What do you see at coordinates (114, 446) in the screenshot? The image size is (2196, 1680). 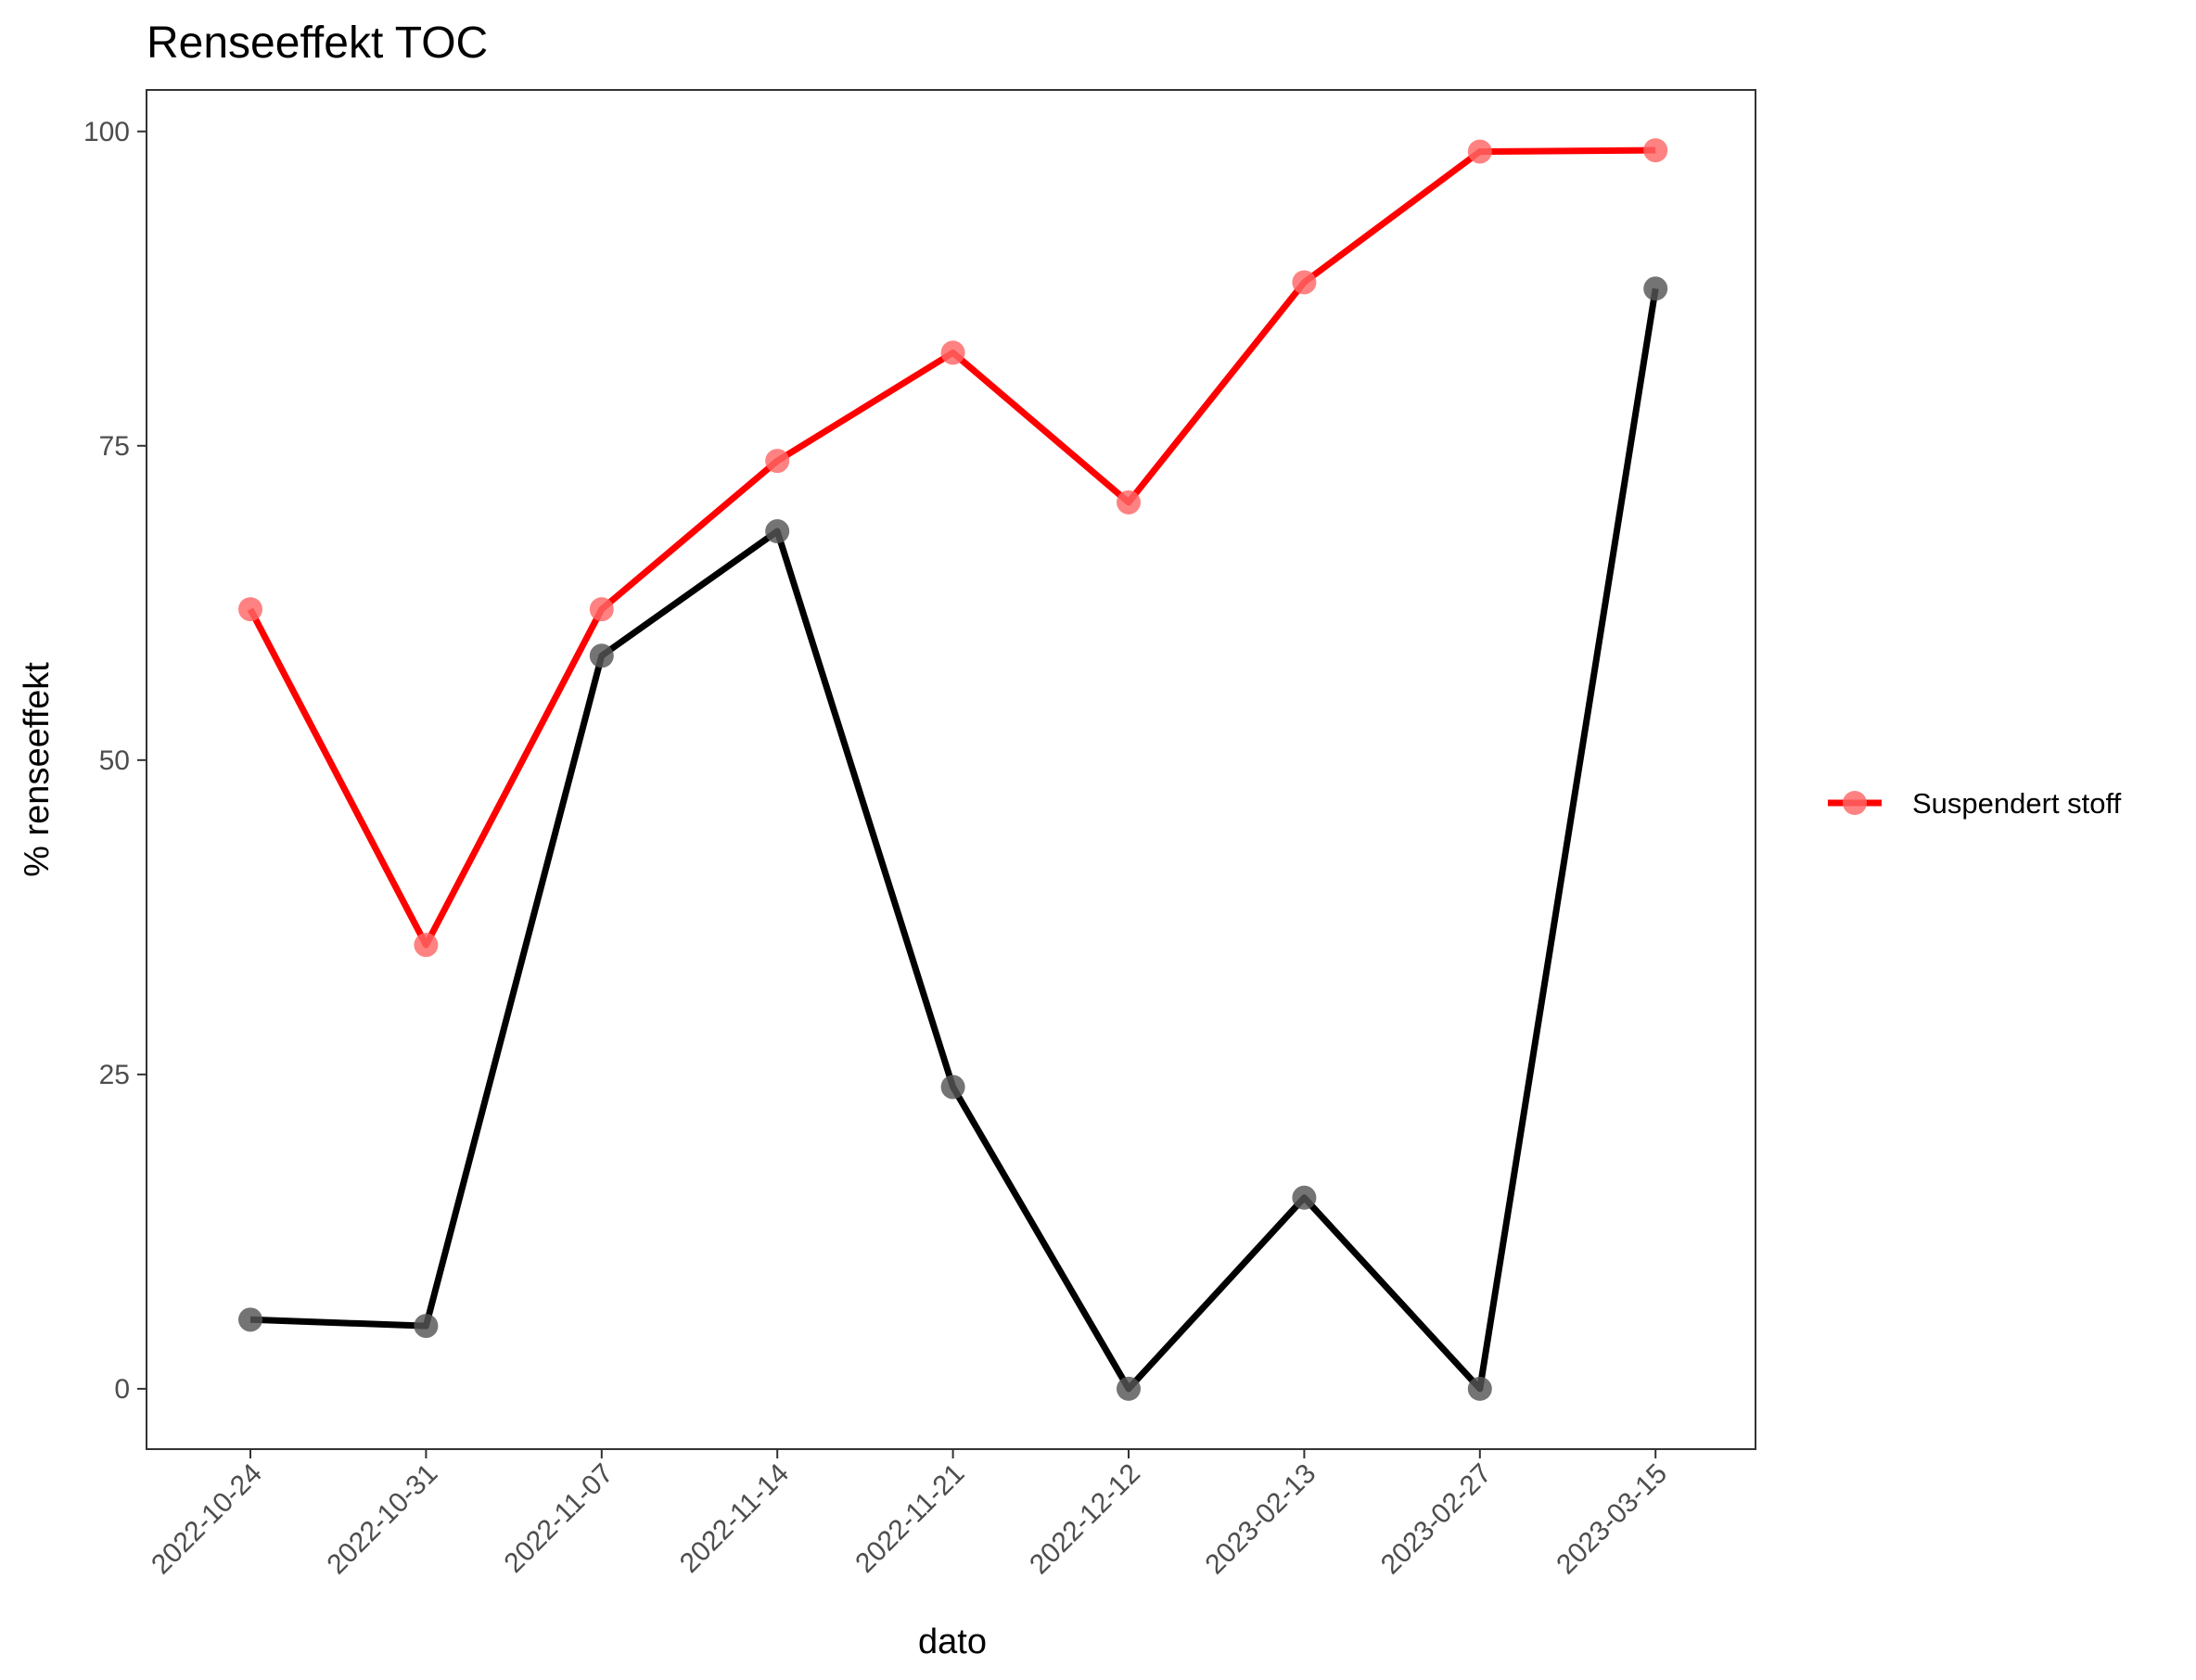 I see `y-tick-label: 75` at bounding box center [114, 446].